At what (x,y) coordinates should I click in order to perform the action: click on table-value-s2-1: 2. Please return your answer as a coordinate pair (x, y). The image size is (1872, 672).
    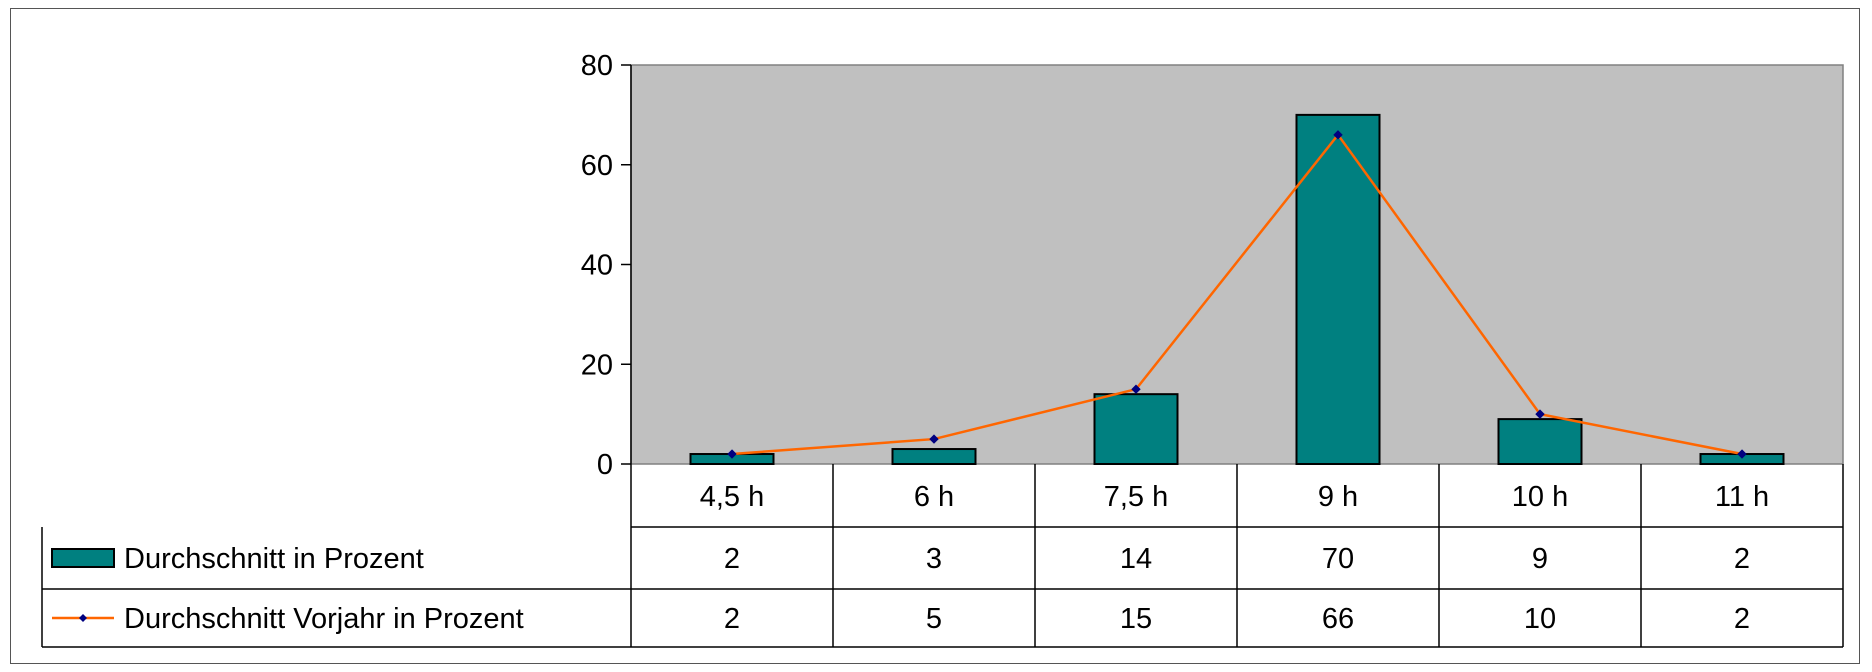
    Looking at the image, I should click on (732, 619).